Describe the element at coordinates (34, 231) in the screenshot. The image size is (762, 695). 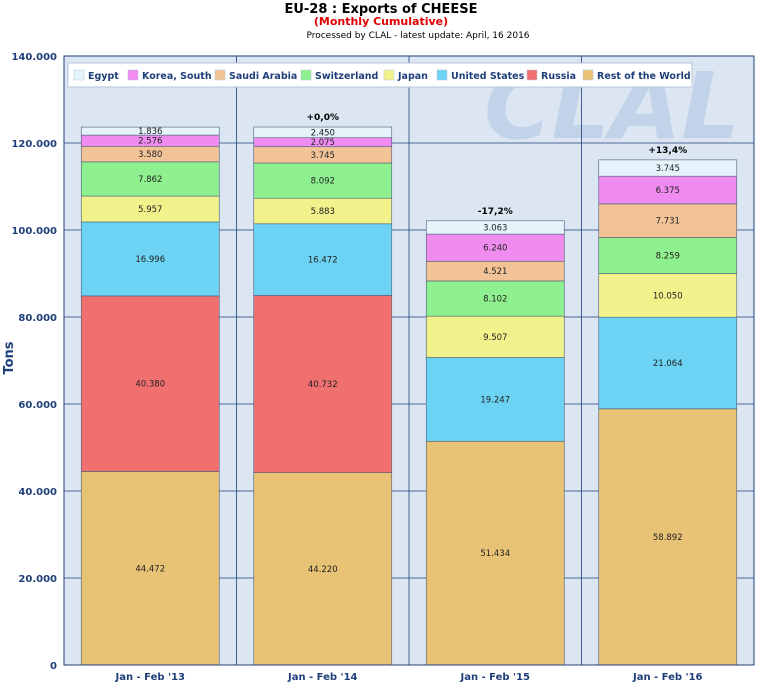
I see `y-tick-label: 100.000` at that location.